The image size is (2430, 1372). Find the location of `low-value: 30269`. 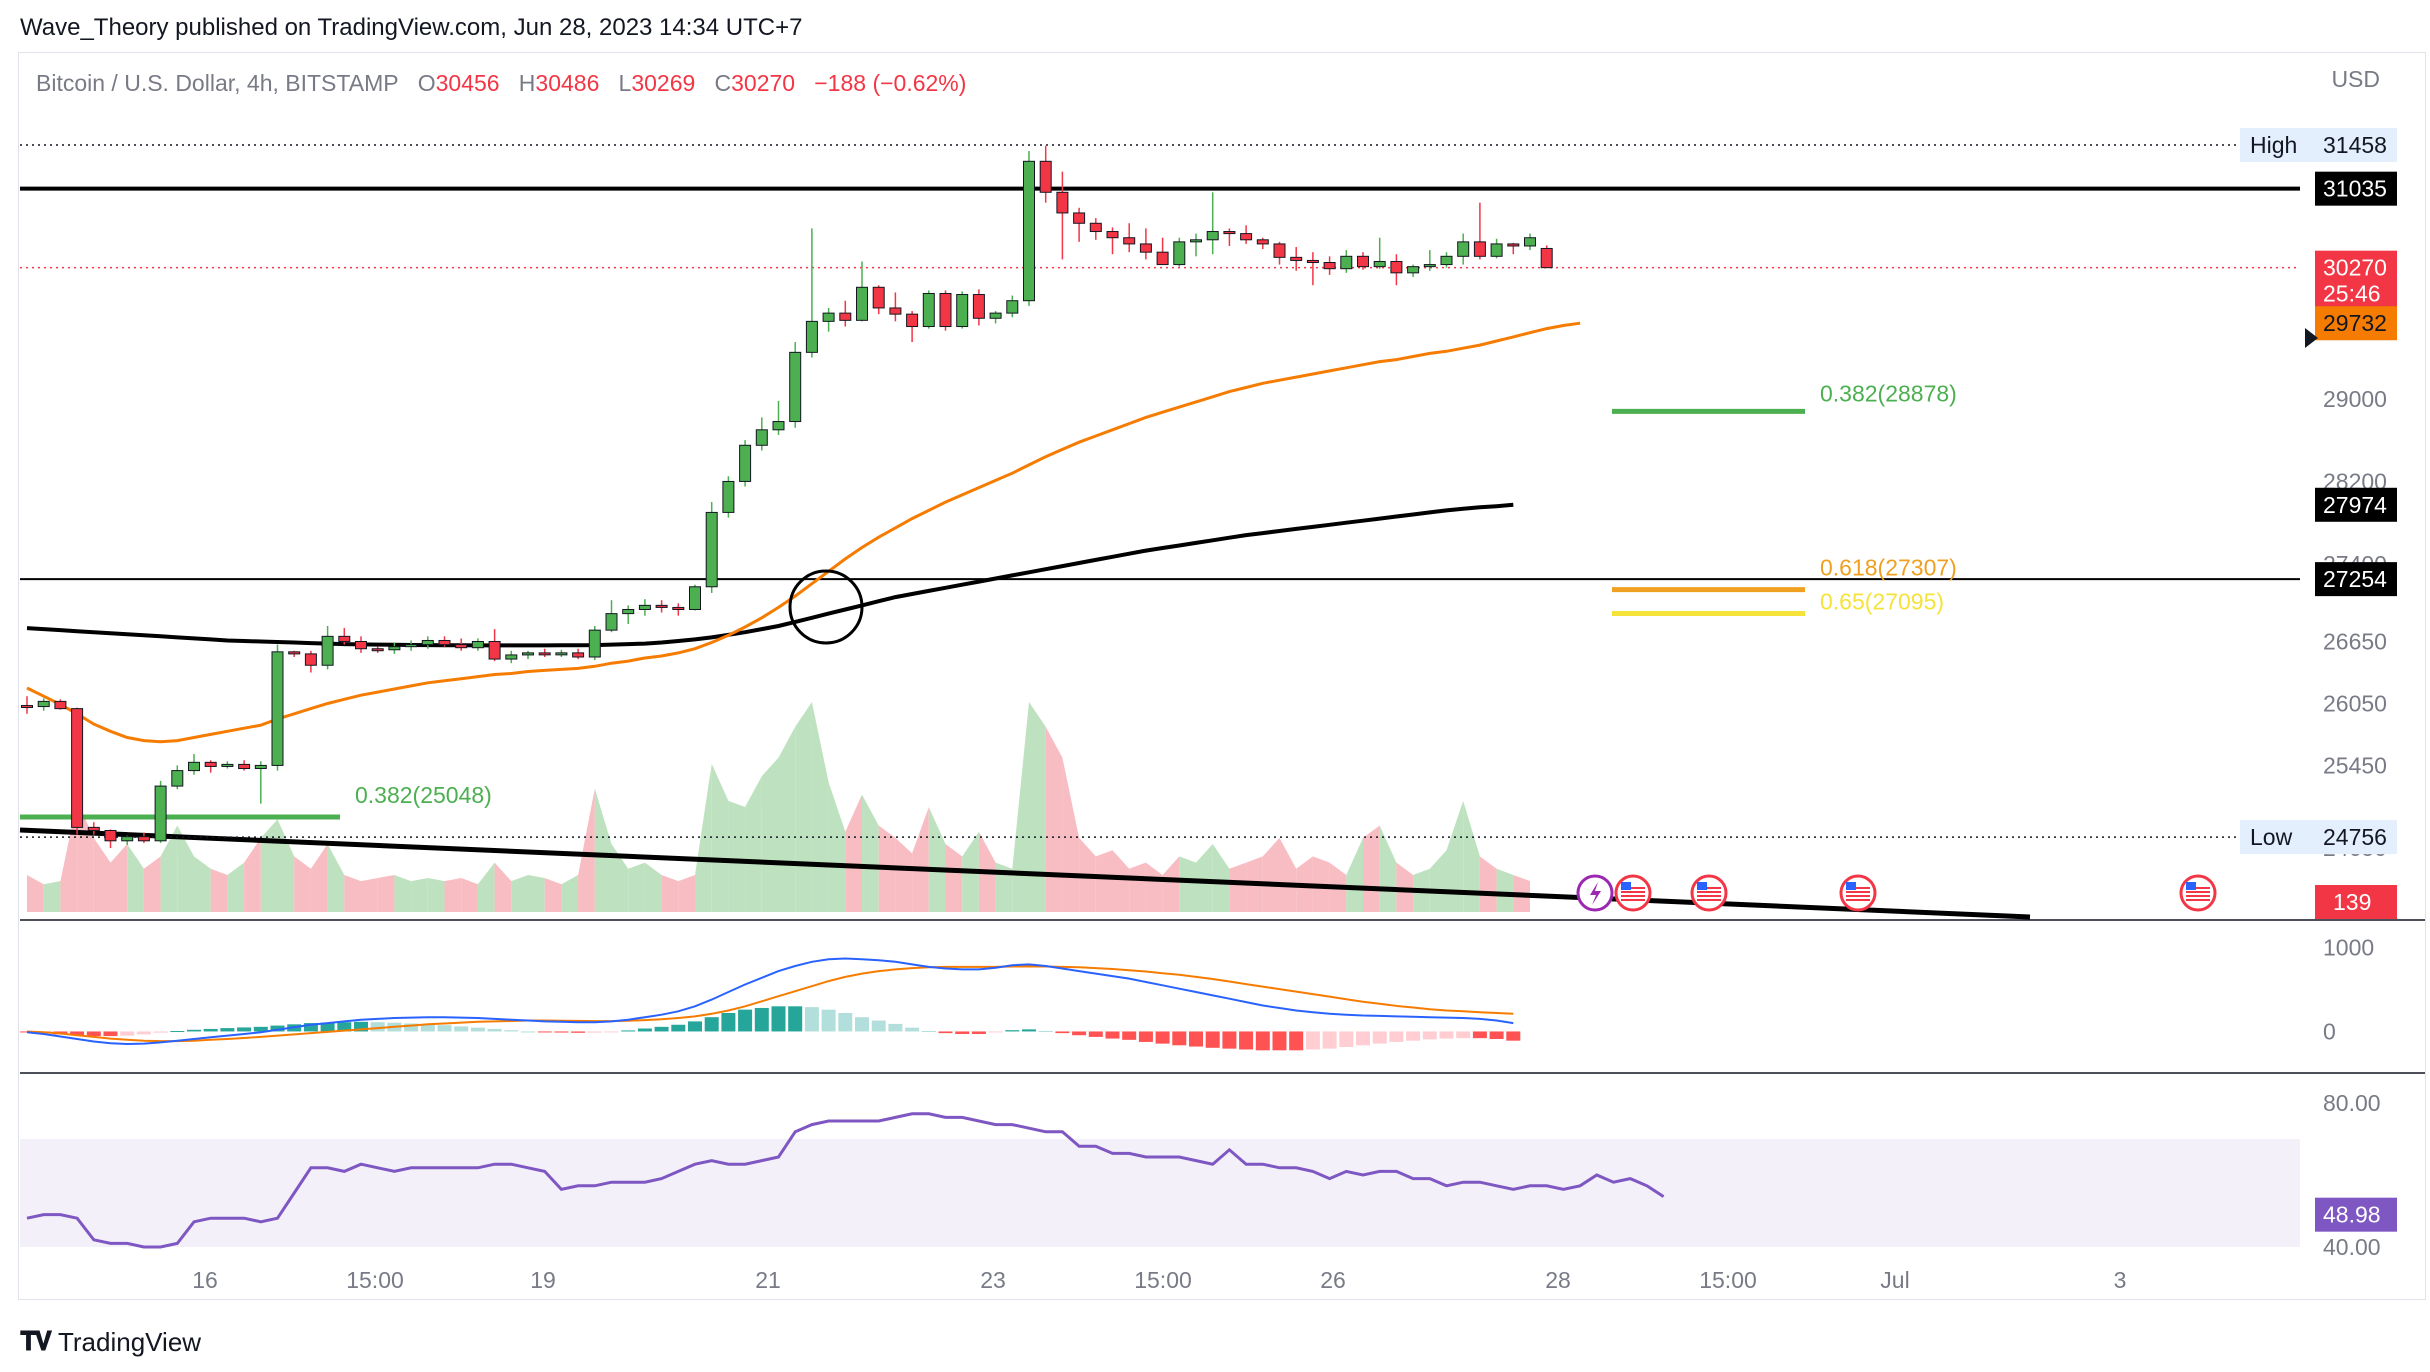

low-value: 30269 is located at coordinates (663, 83).